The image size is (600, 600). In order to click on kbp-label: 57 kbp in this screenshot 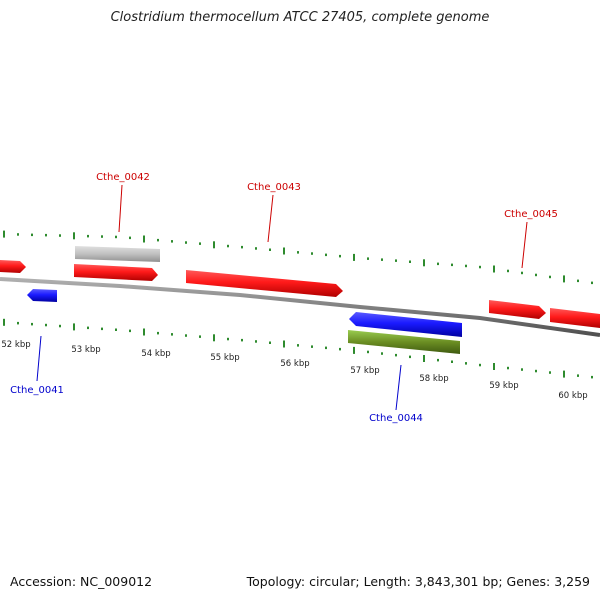, I will do `click(364, 371)`.